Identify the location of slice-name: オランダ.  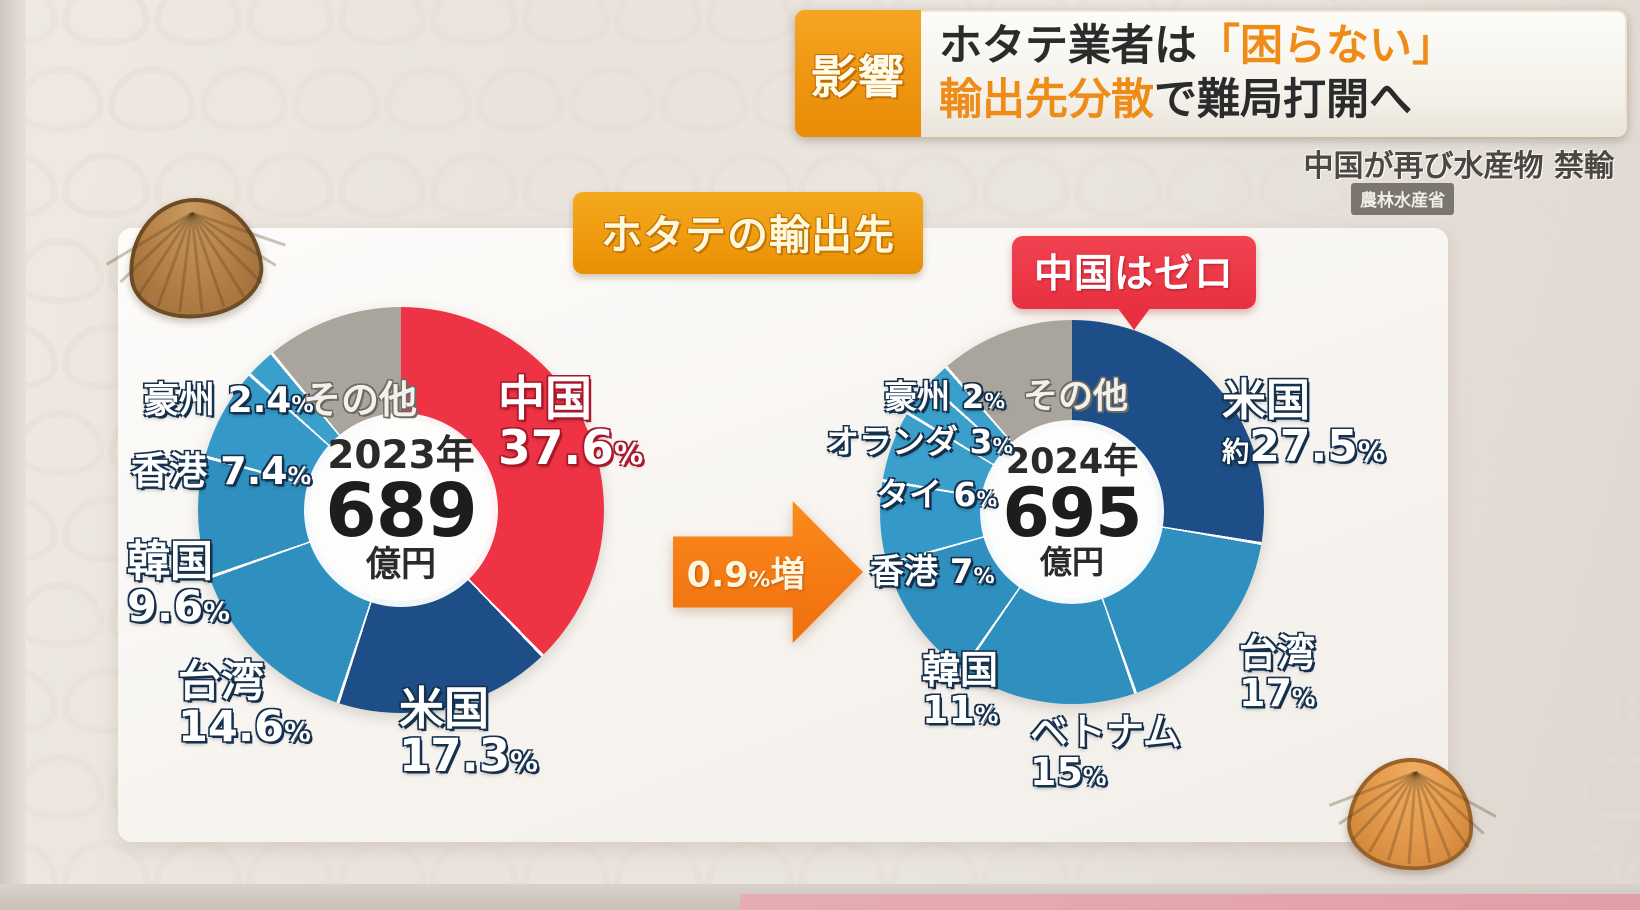
(892, 441).